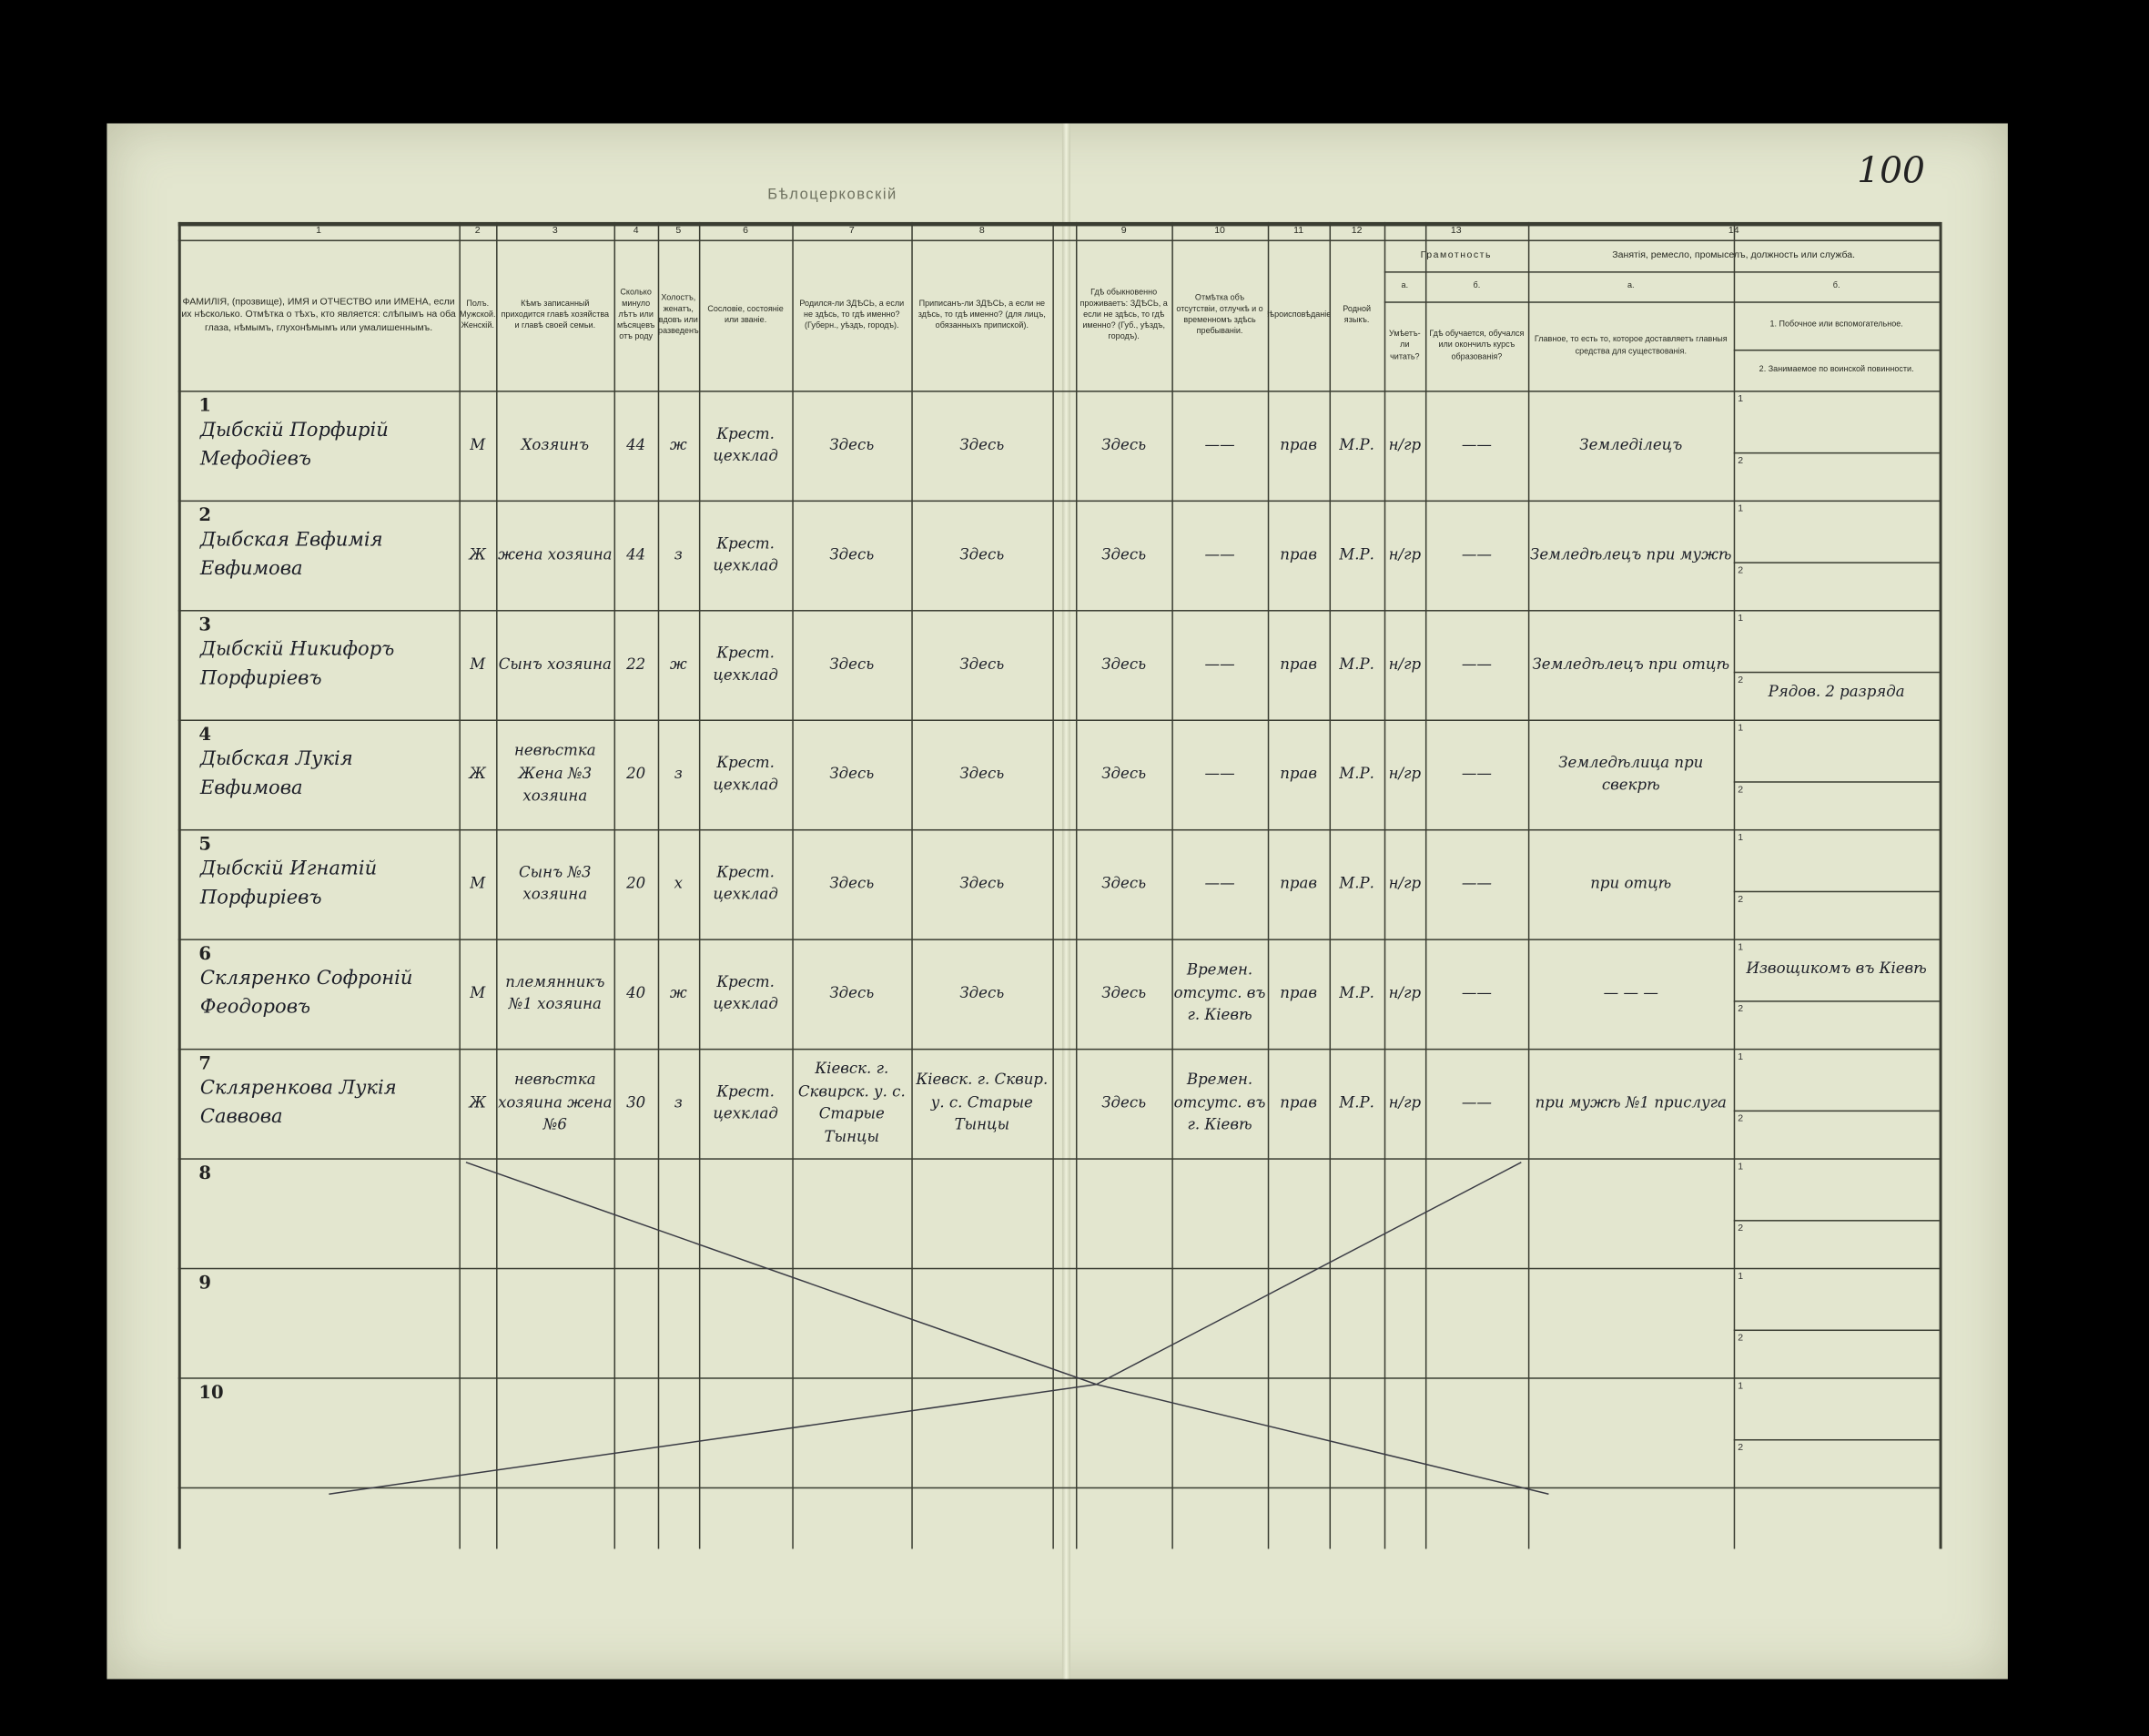 This screenshot has height=1736, width=2149. Describe the element at coordinates (297, 664) in the screenshot. I see `entry-name: Дыбскій Никифоръ Порфиріевъ` at that location.